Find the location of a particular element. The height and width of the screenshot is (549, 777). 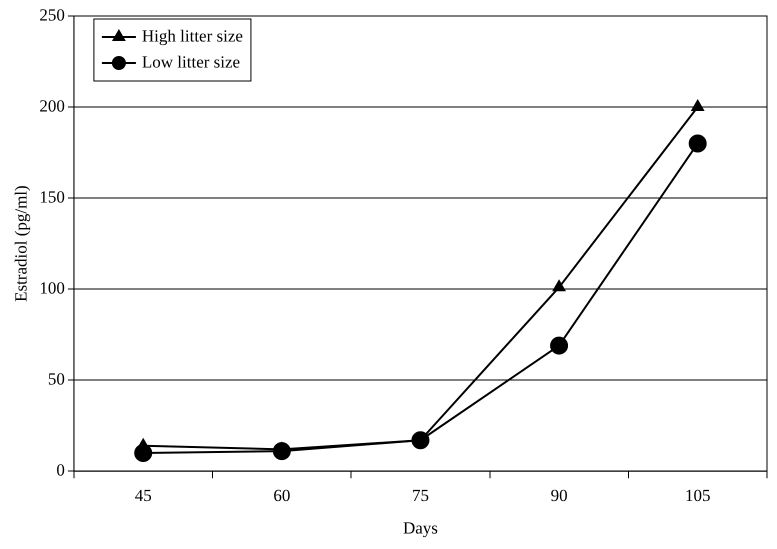

y-axis-title: Estradiol (pg/ml) is located at coordinates (21, 243).